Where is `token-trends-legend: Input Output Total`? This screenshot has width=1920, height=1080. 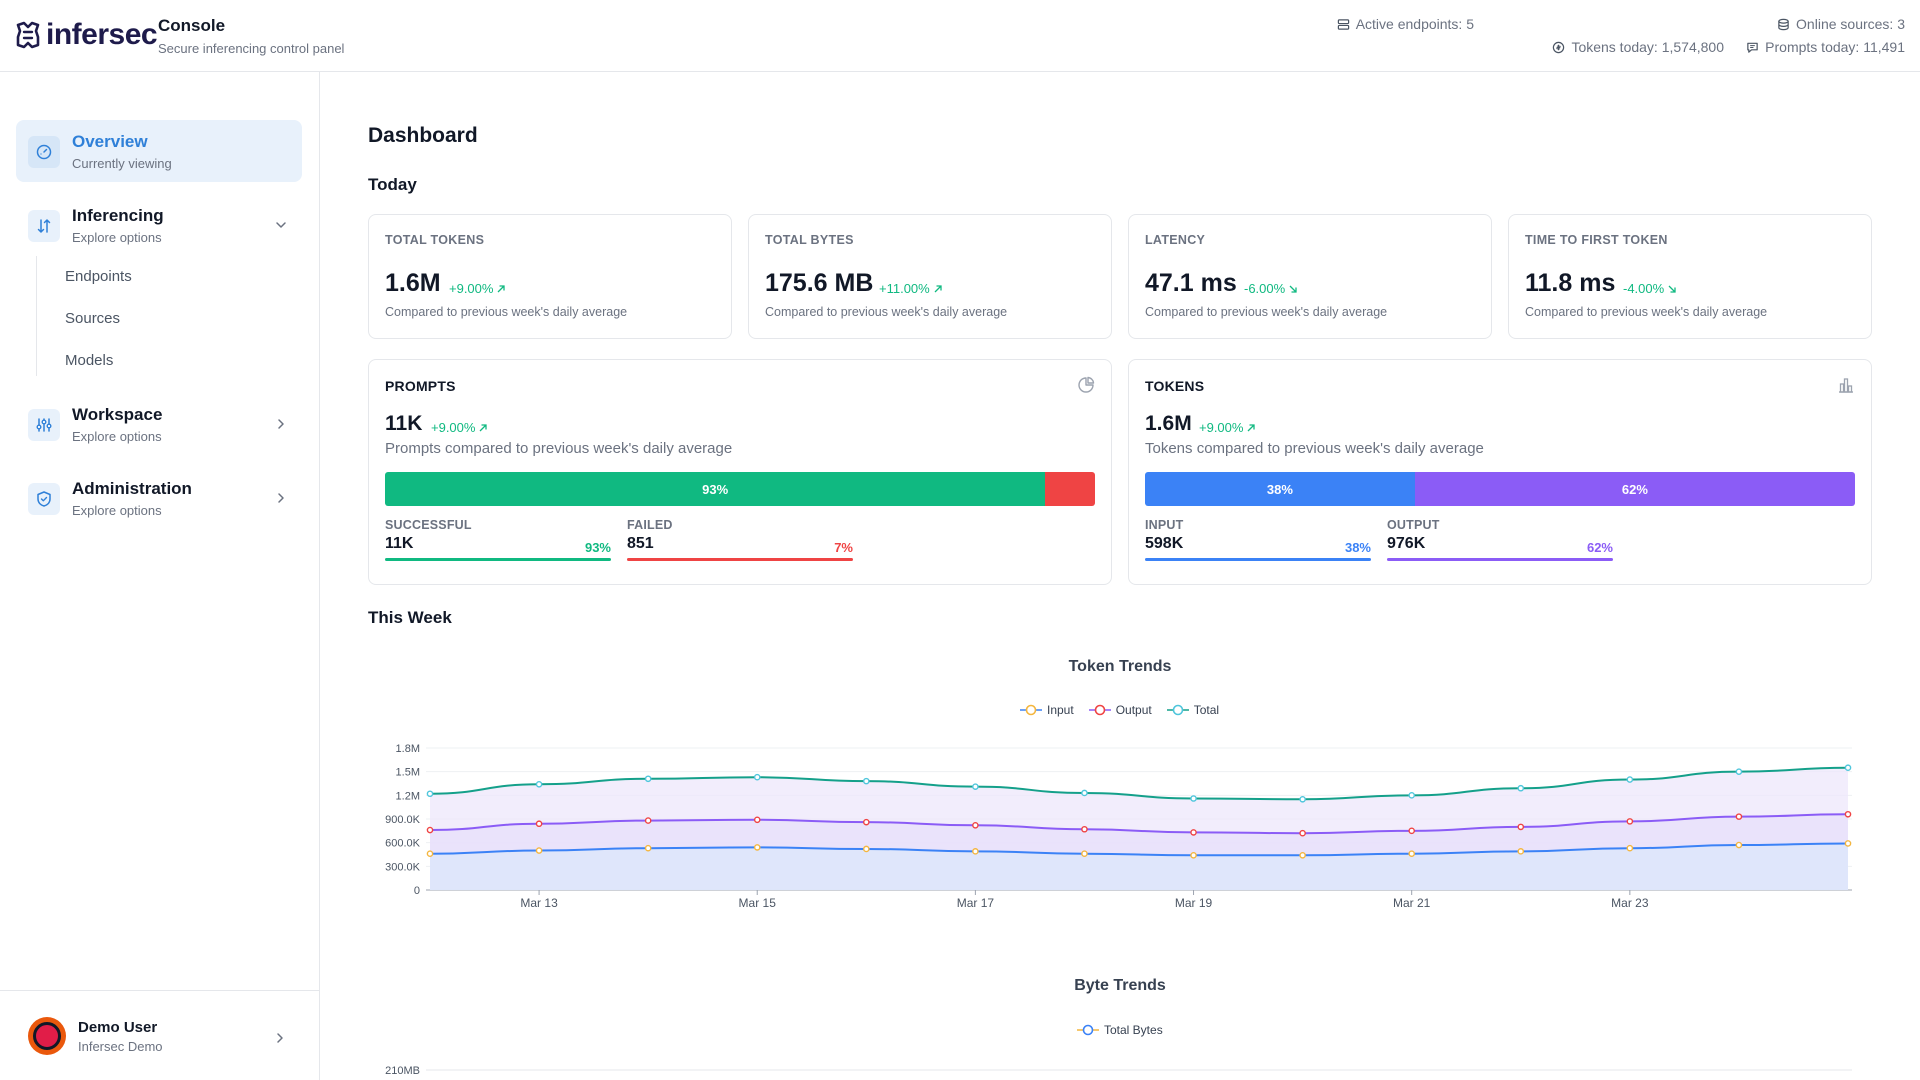 token-trends-legend: Input Output Total is located at coordinates (1126, 710).